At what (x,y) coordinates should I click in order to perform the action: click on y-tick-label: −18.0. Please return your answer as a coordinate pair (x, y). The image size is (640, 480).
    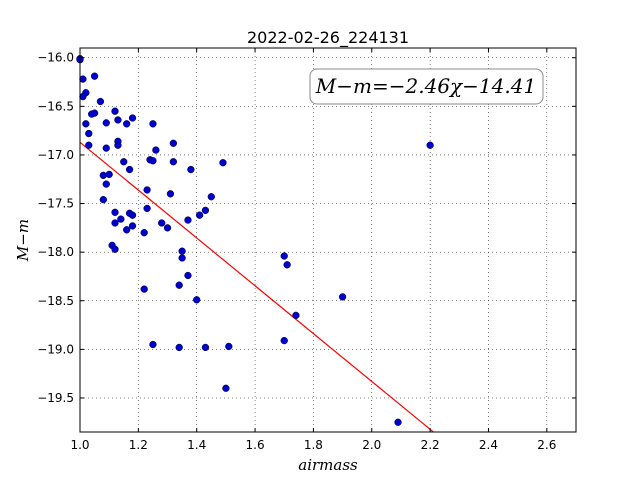
    Looking at the image, I should click on (55, 252).